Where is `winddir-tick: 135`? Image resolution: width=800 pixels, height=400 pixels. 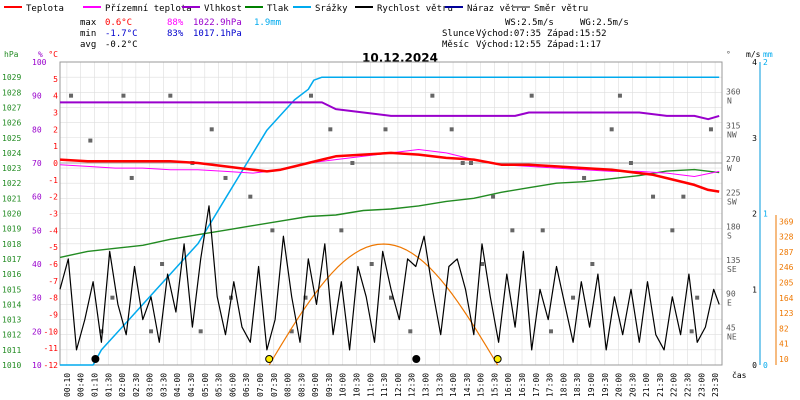
winddir-tick: 135 is located at coordinates (733, 260).